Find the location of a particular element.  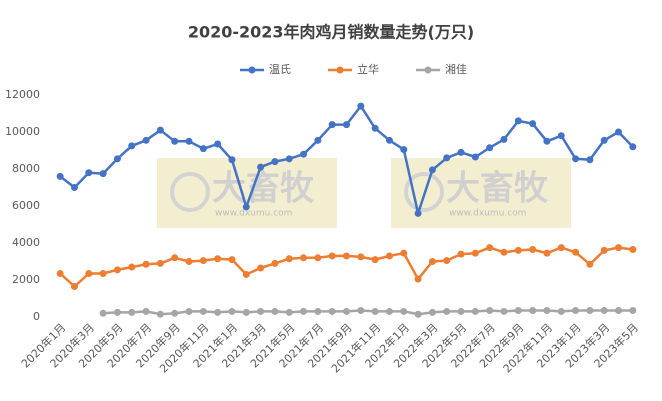

legend-label: 湘佳 is located at coordinates (456, 69).